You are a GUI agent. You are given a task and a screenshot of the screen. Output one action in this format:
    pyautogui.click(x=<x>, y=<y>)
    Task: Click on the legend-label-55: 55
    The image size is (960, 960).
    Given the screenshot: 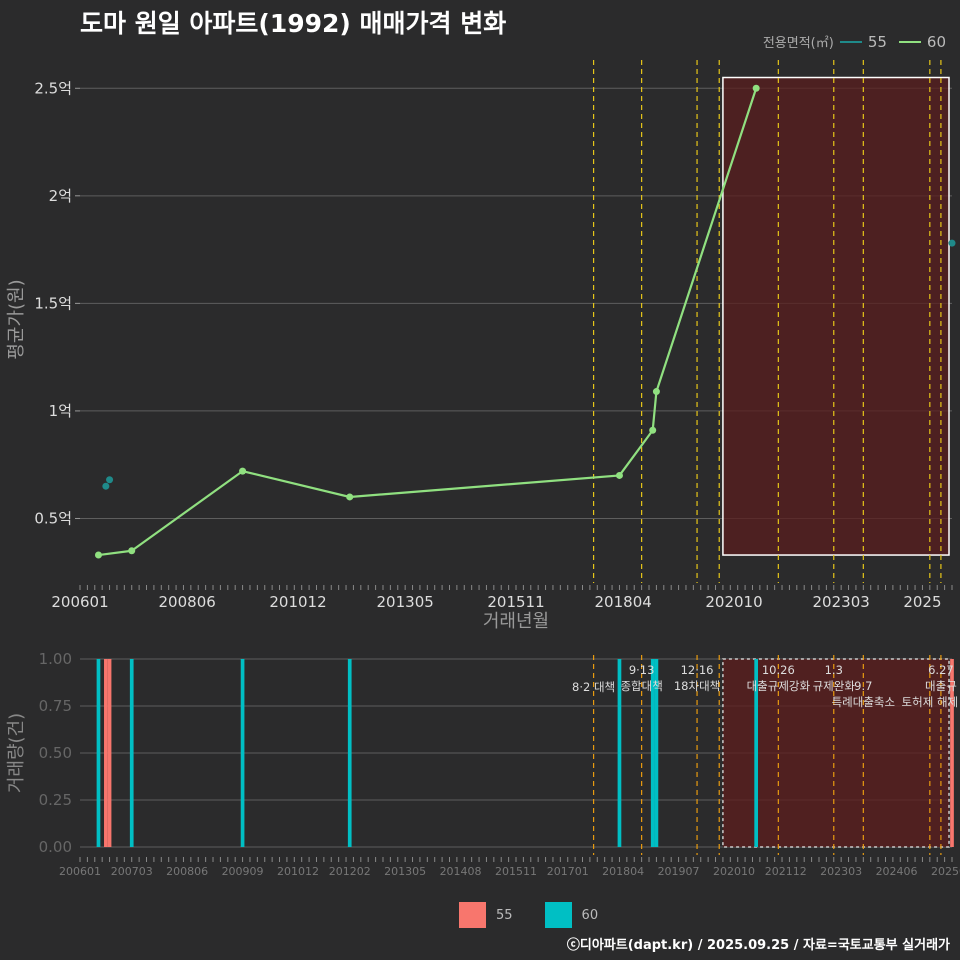 What is the action you would take?
    pyautogui.click(x=877, y=41)
    